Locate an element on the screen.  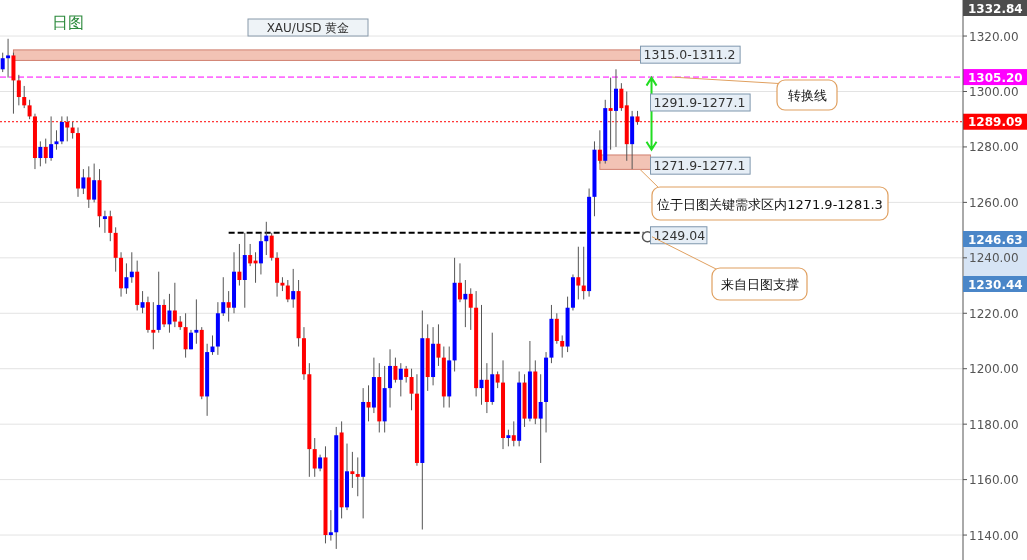
ref-line-label: 1249.04 is located at coordinates (679, 235).